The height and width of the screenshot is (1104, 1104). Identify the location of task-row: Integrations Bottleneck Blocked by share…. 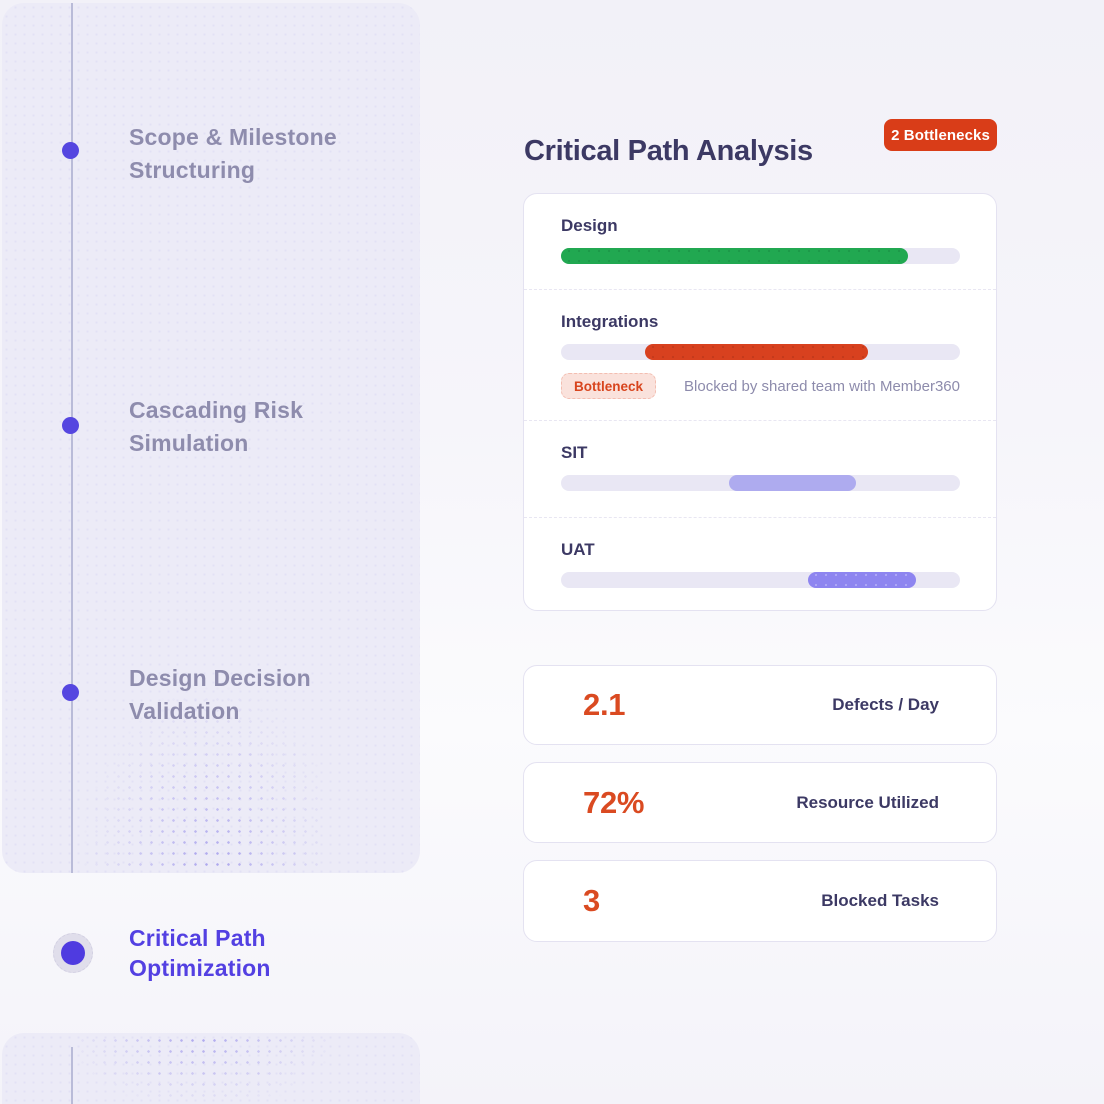
(760, 354).